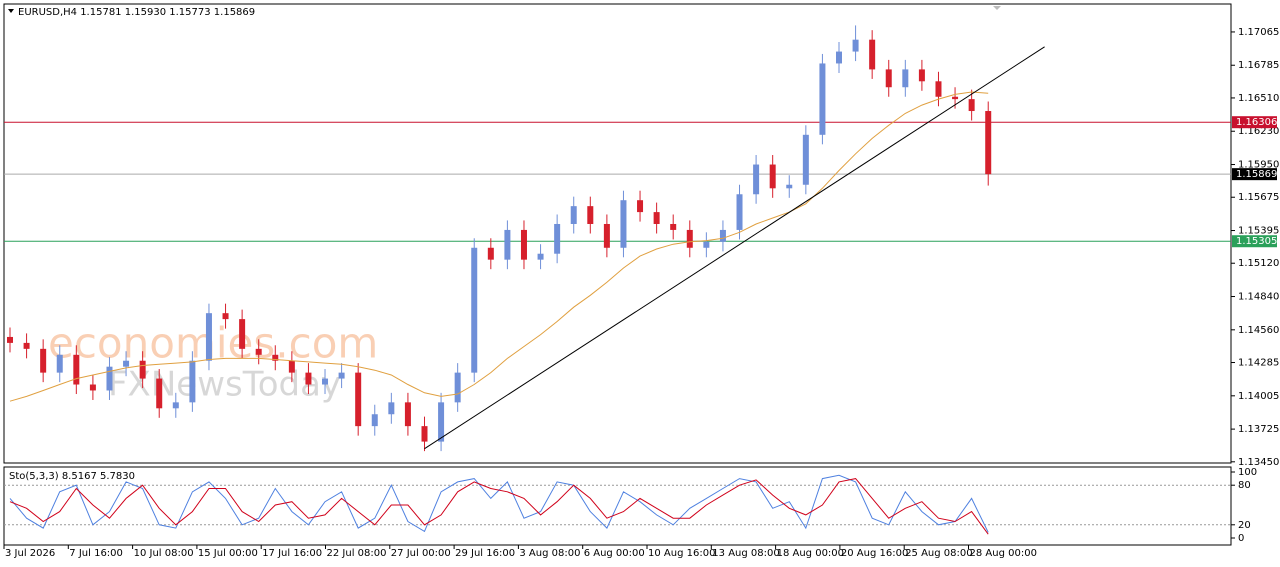  Describe the element at coordinates (1258, 197) in the screenshot. I see `y-tick-label: 1.15675` at that location.